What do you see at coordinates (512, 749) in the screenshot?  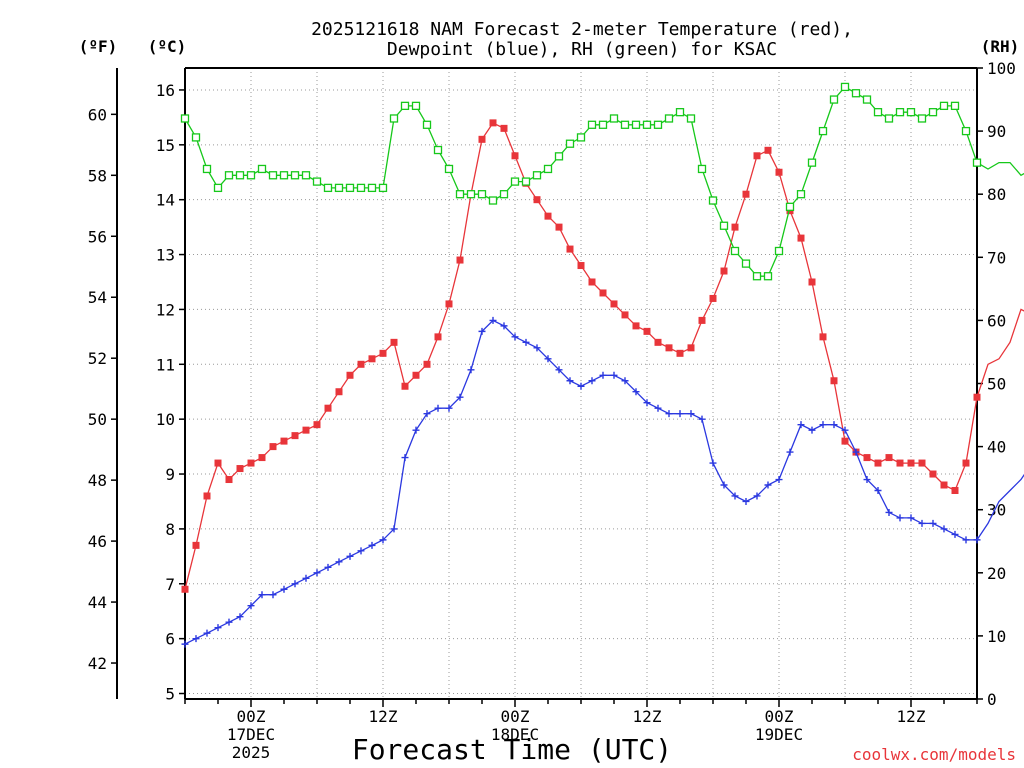 I see `x-axis-label: Forecast Time (UTC)` at bounding box center [512, 749].